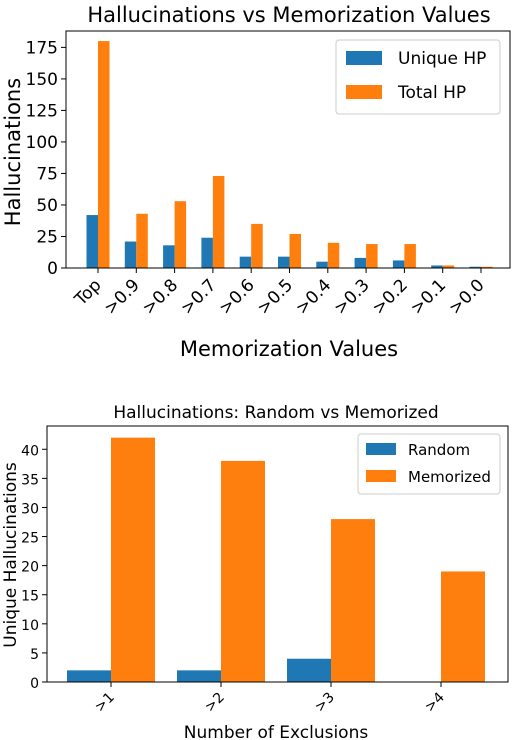 The width and height of the screenshot is (512, 740). I want to click on y-tick-label-50: 50, so click(47, 206).